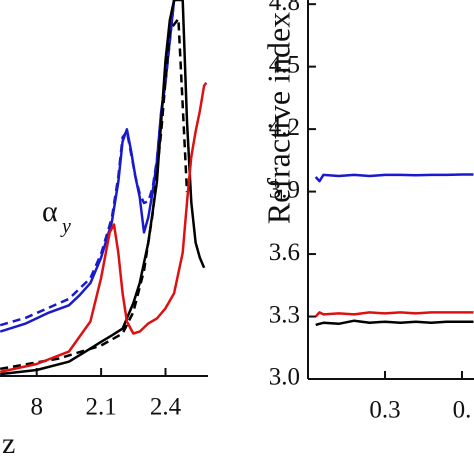 The width and height of the screenshot is (474, 474). Describe the element at coordinates (36, 407) in the screenshot. I see `x-tick-label: 8` at that location.